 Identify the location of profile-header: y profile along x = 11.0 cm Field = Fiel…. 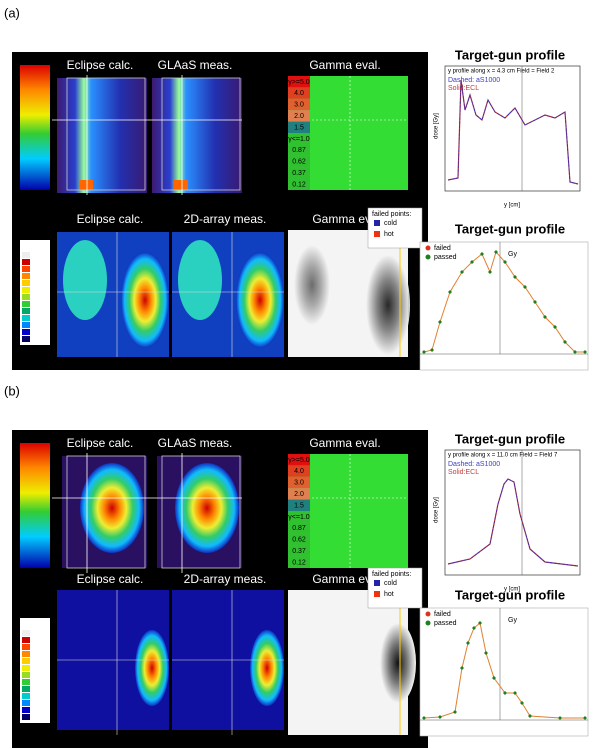
(503, 456).